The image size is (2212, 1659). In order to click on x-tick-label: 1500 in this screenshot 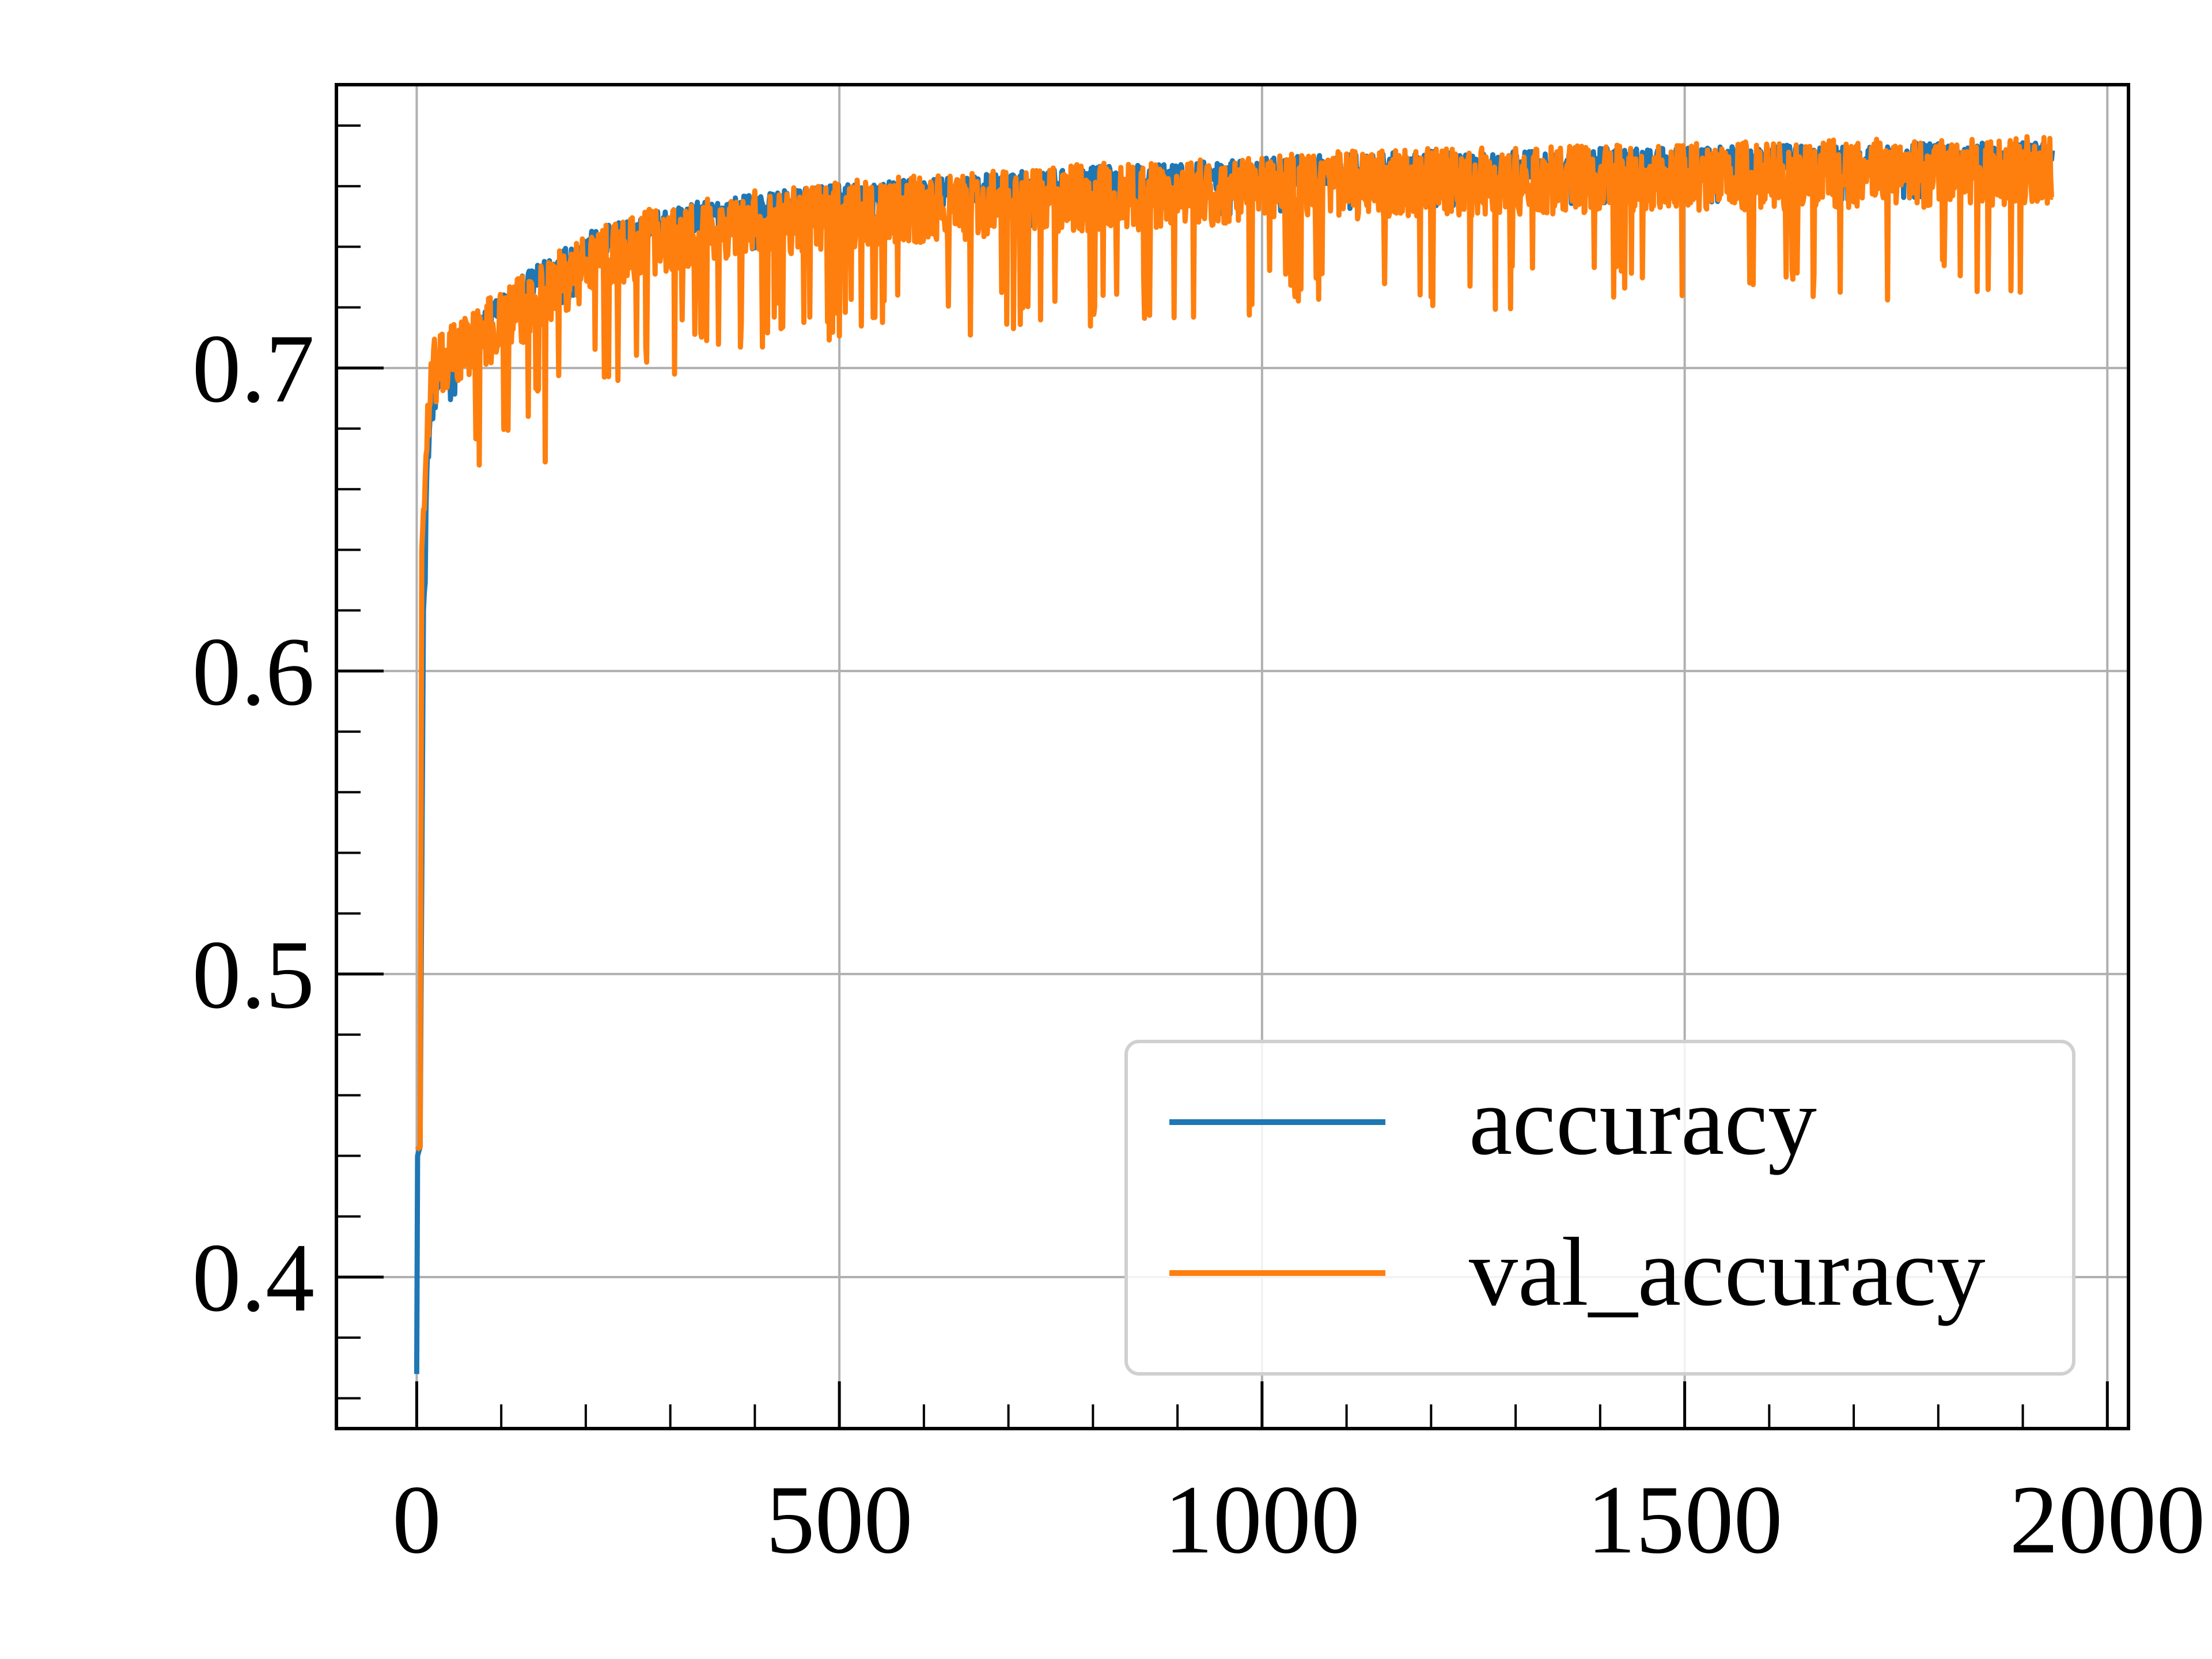, I will do `click(1685, 1519)`.